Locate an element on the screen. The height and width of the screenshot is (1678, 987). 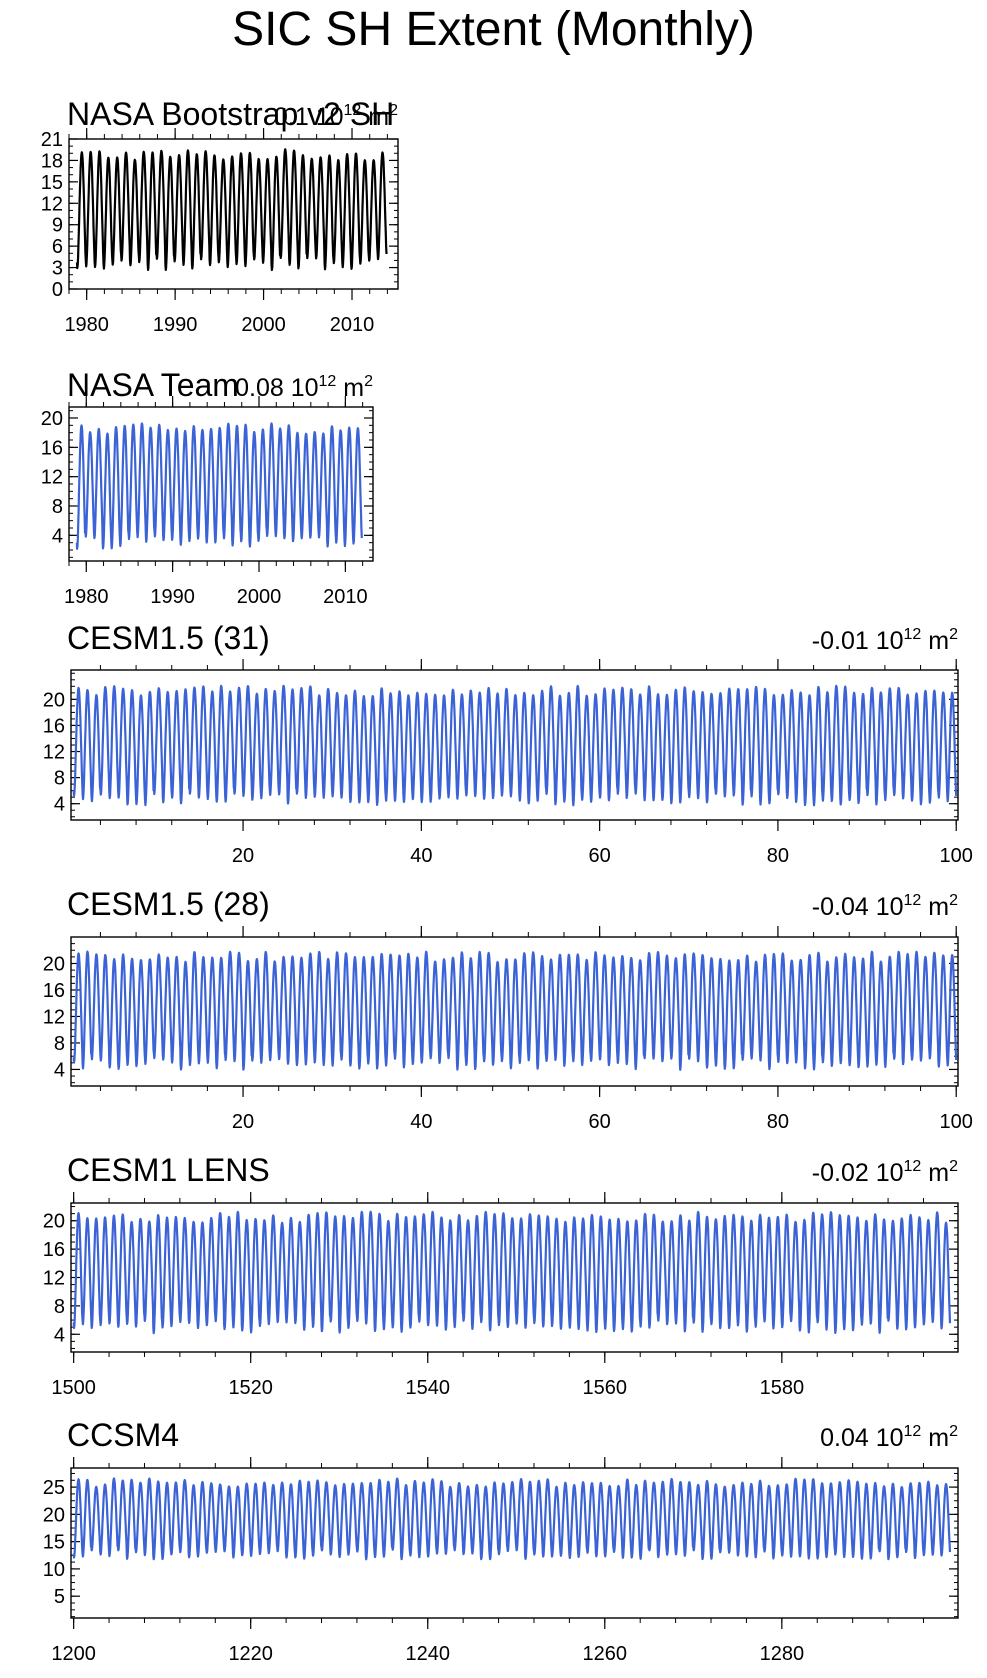
x-tick-label: 1200 is located at coordinates (73, 1654).